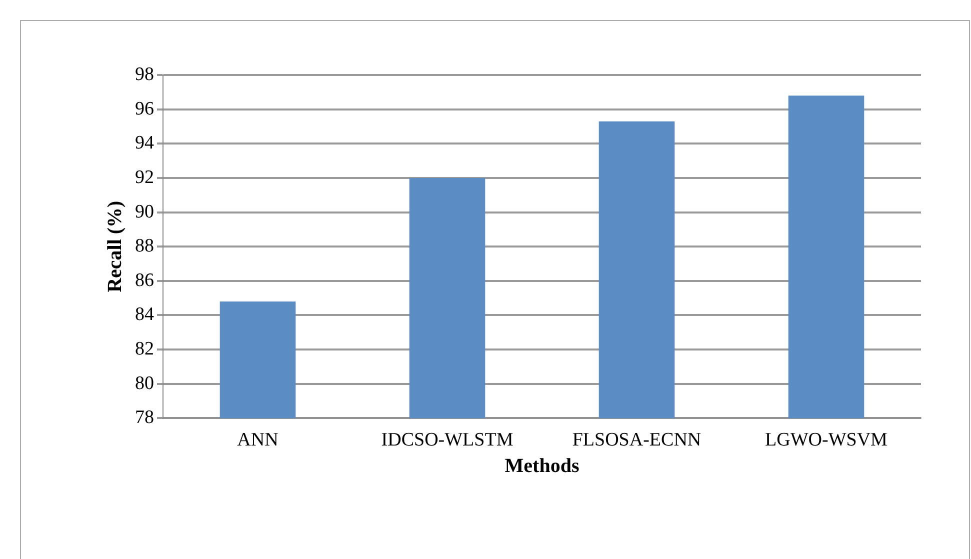  I want to click on y-tick-label: 80, so click(144, 383).